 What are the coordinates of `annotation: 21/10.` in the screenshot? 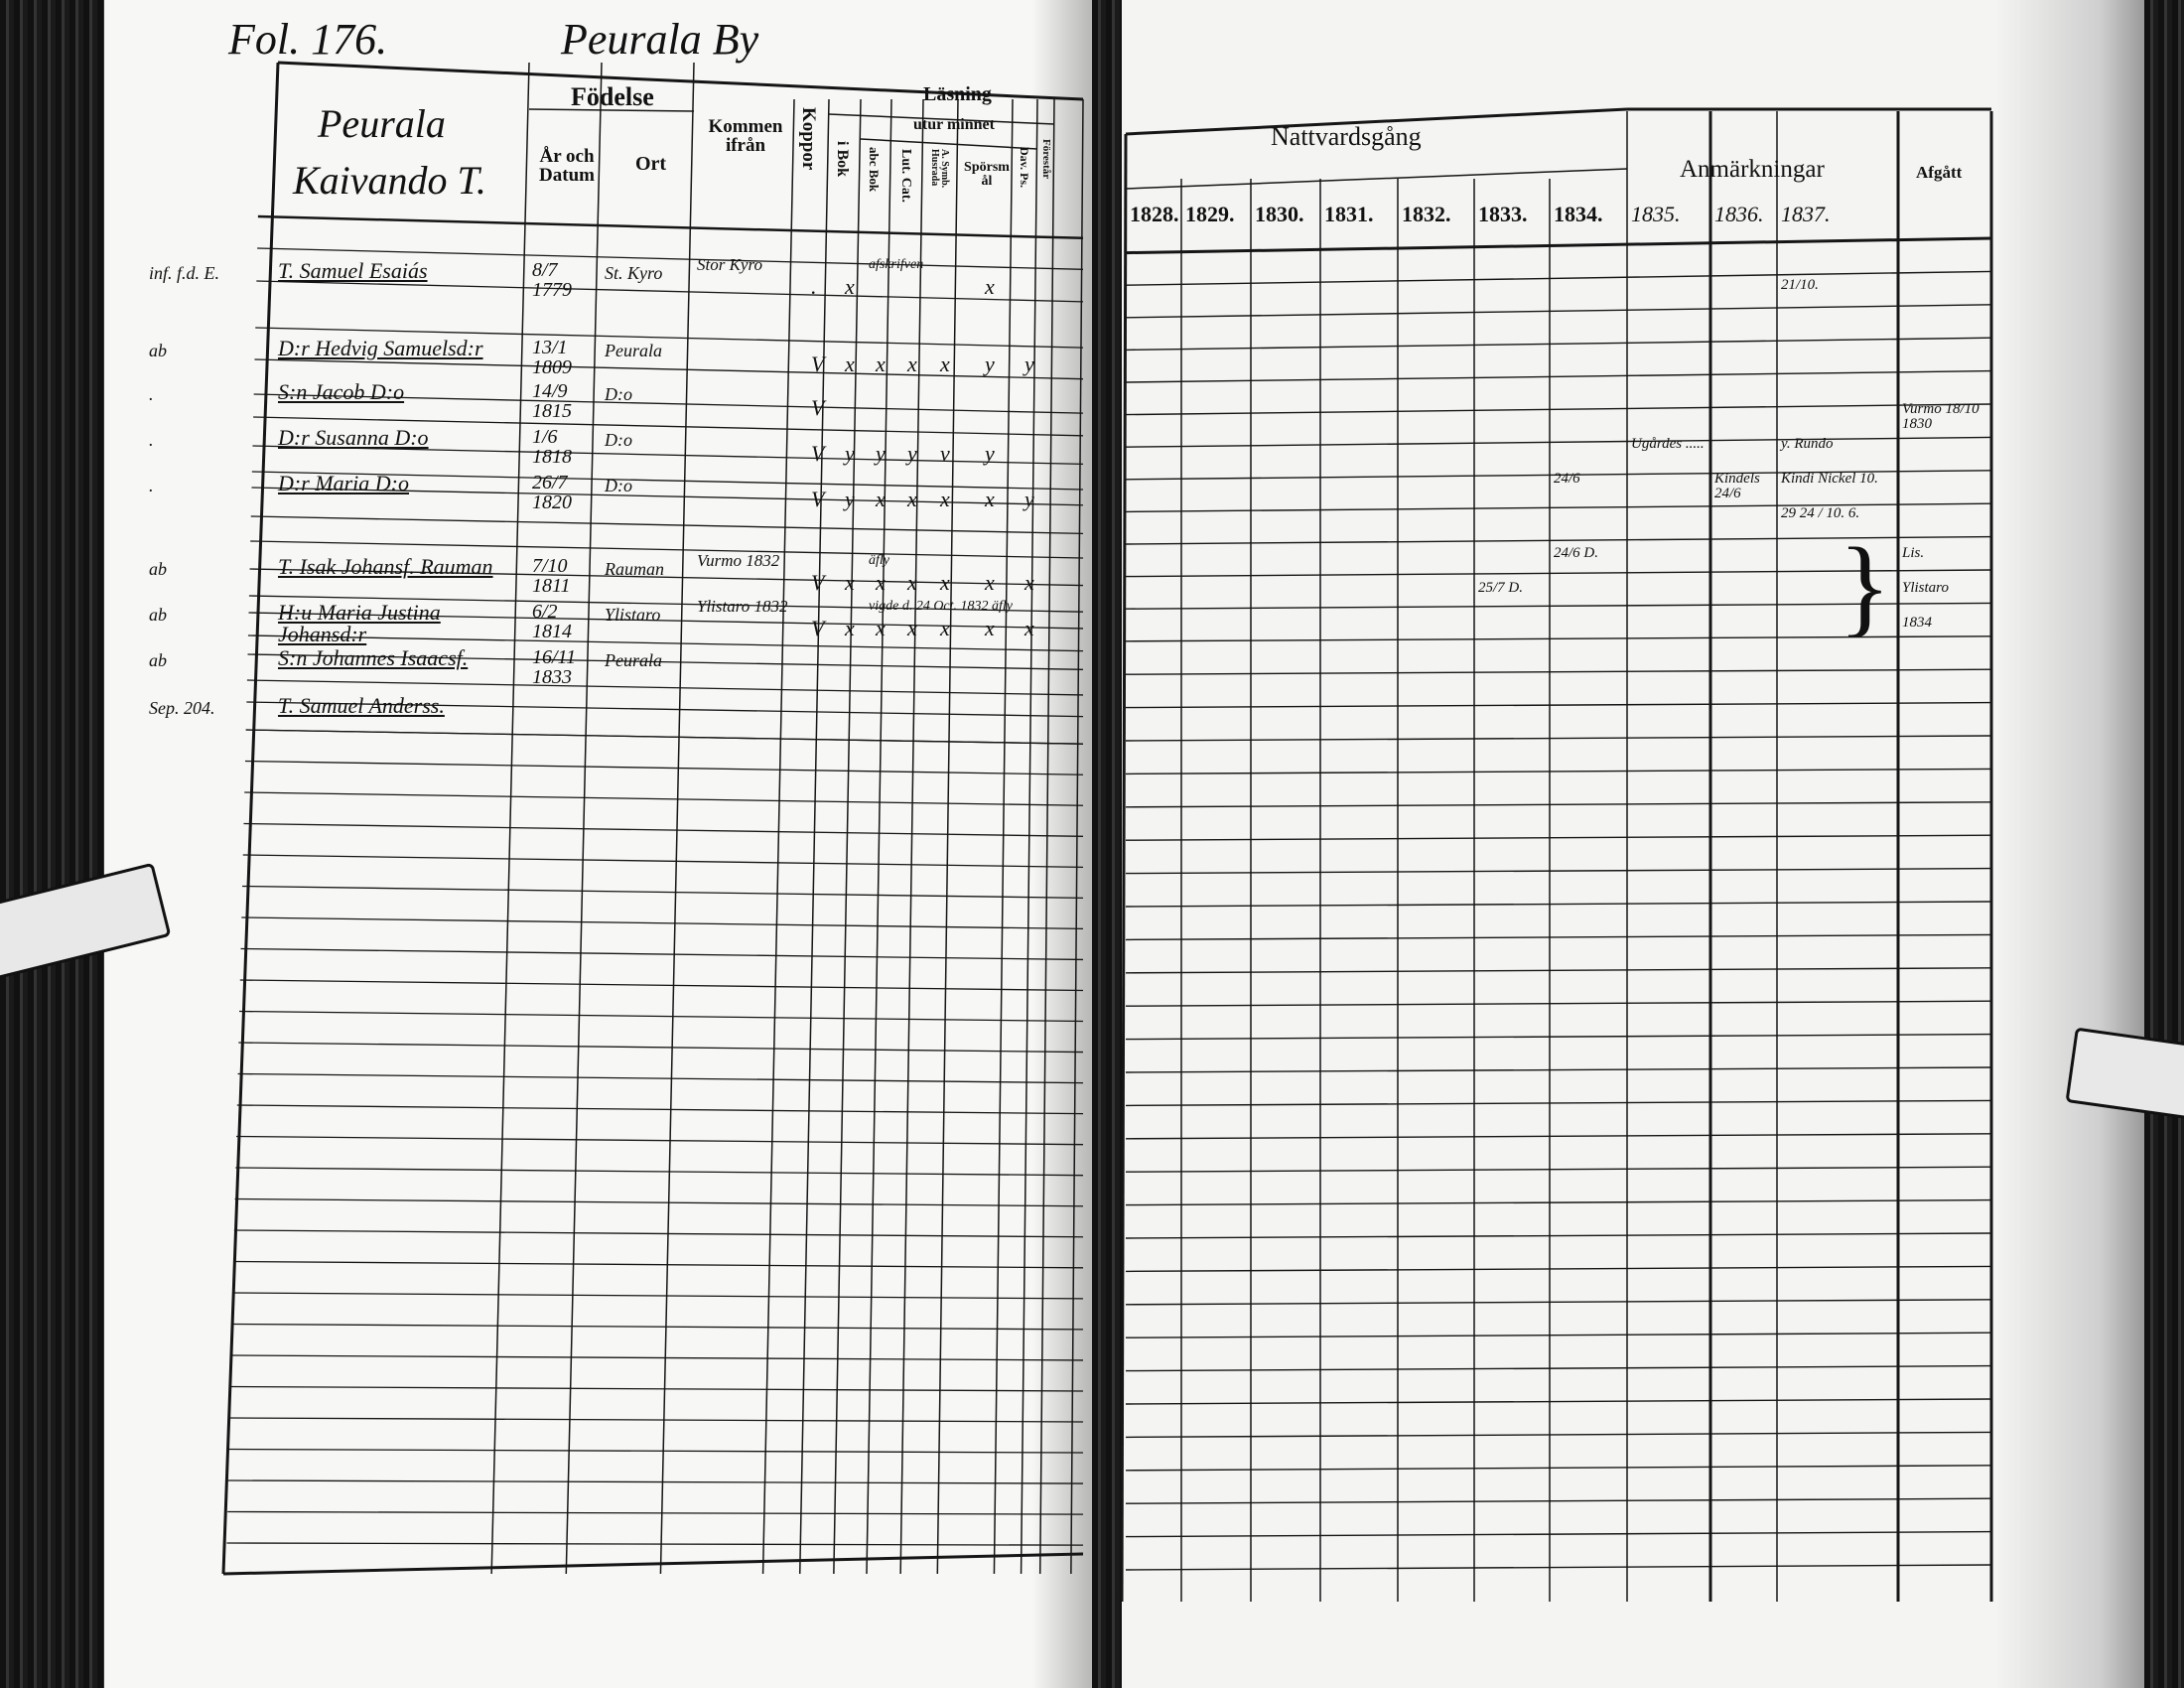 It's located at (1800, 285).